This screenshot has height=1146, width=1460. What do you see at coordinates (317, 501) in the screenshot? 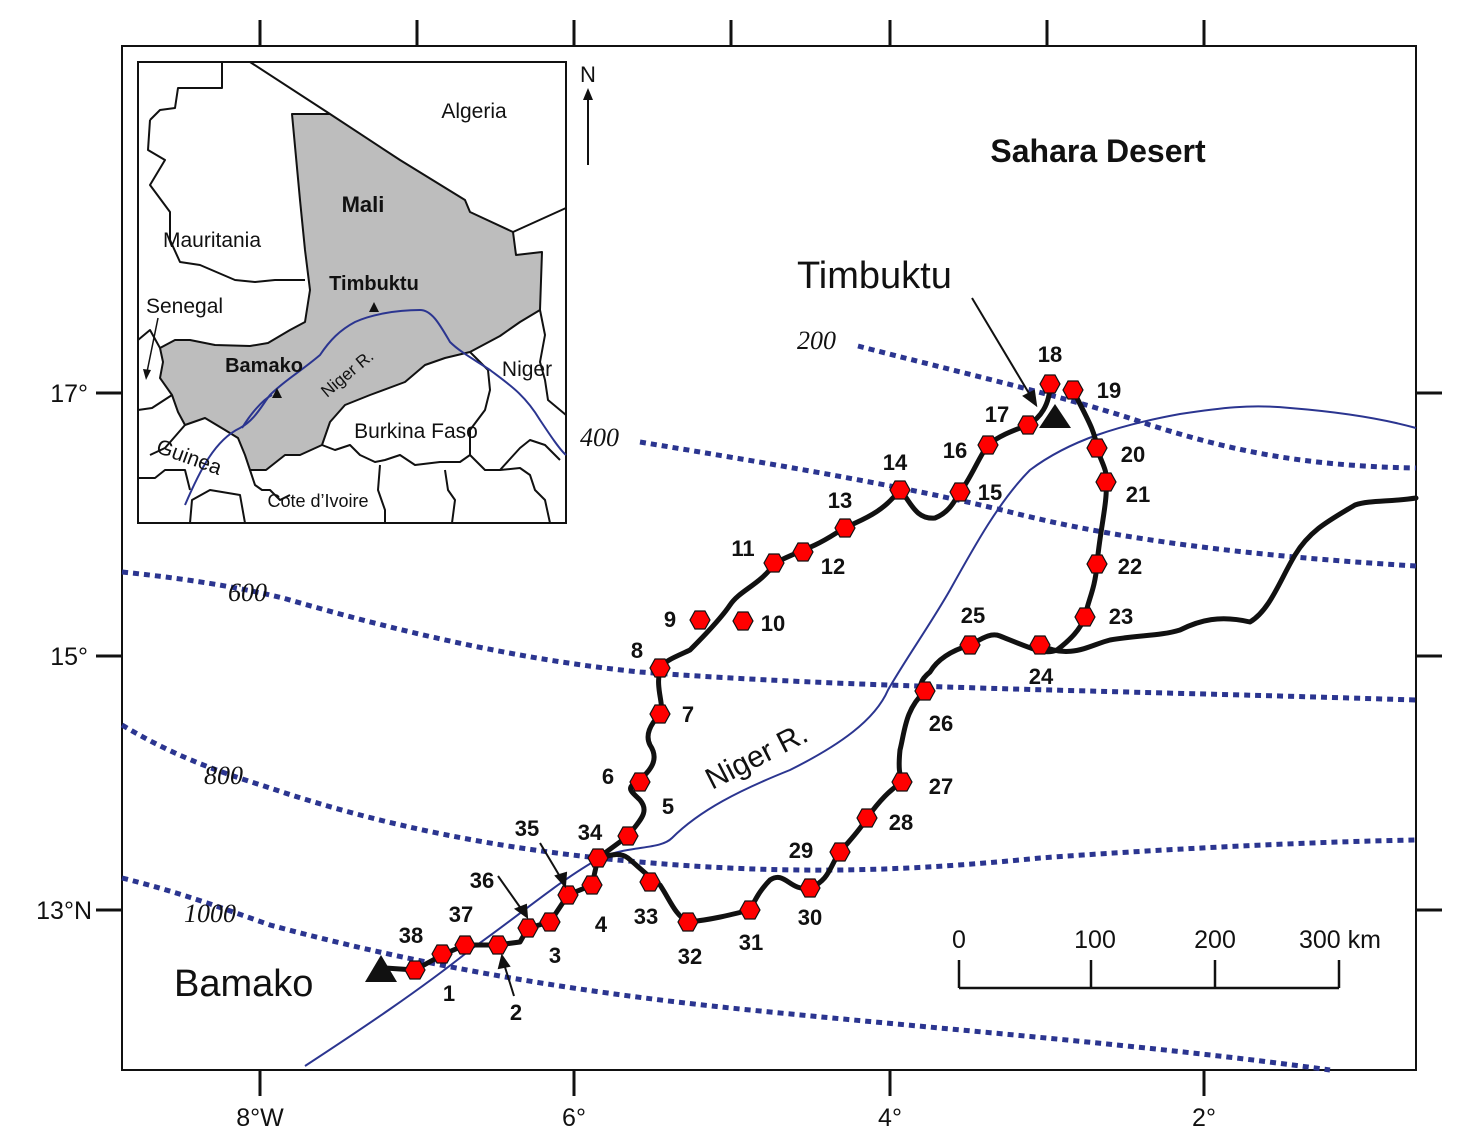
I see `inset-label-cote-divoire: Cote d’Ivoire` at bounding box center [317, 501].